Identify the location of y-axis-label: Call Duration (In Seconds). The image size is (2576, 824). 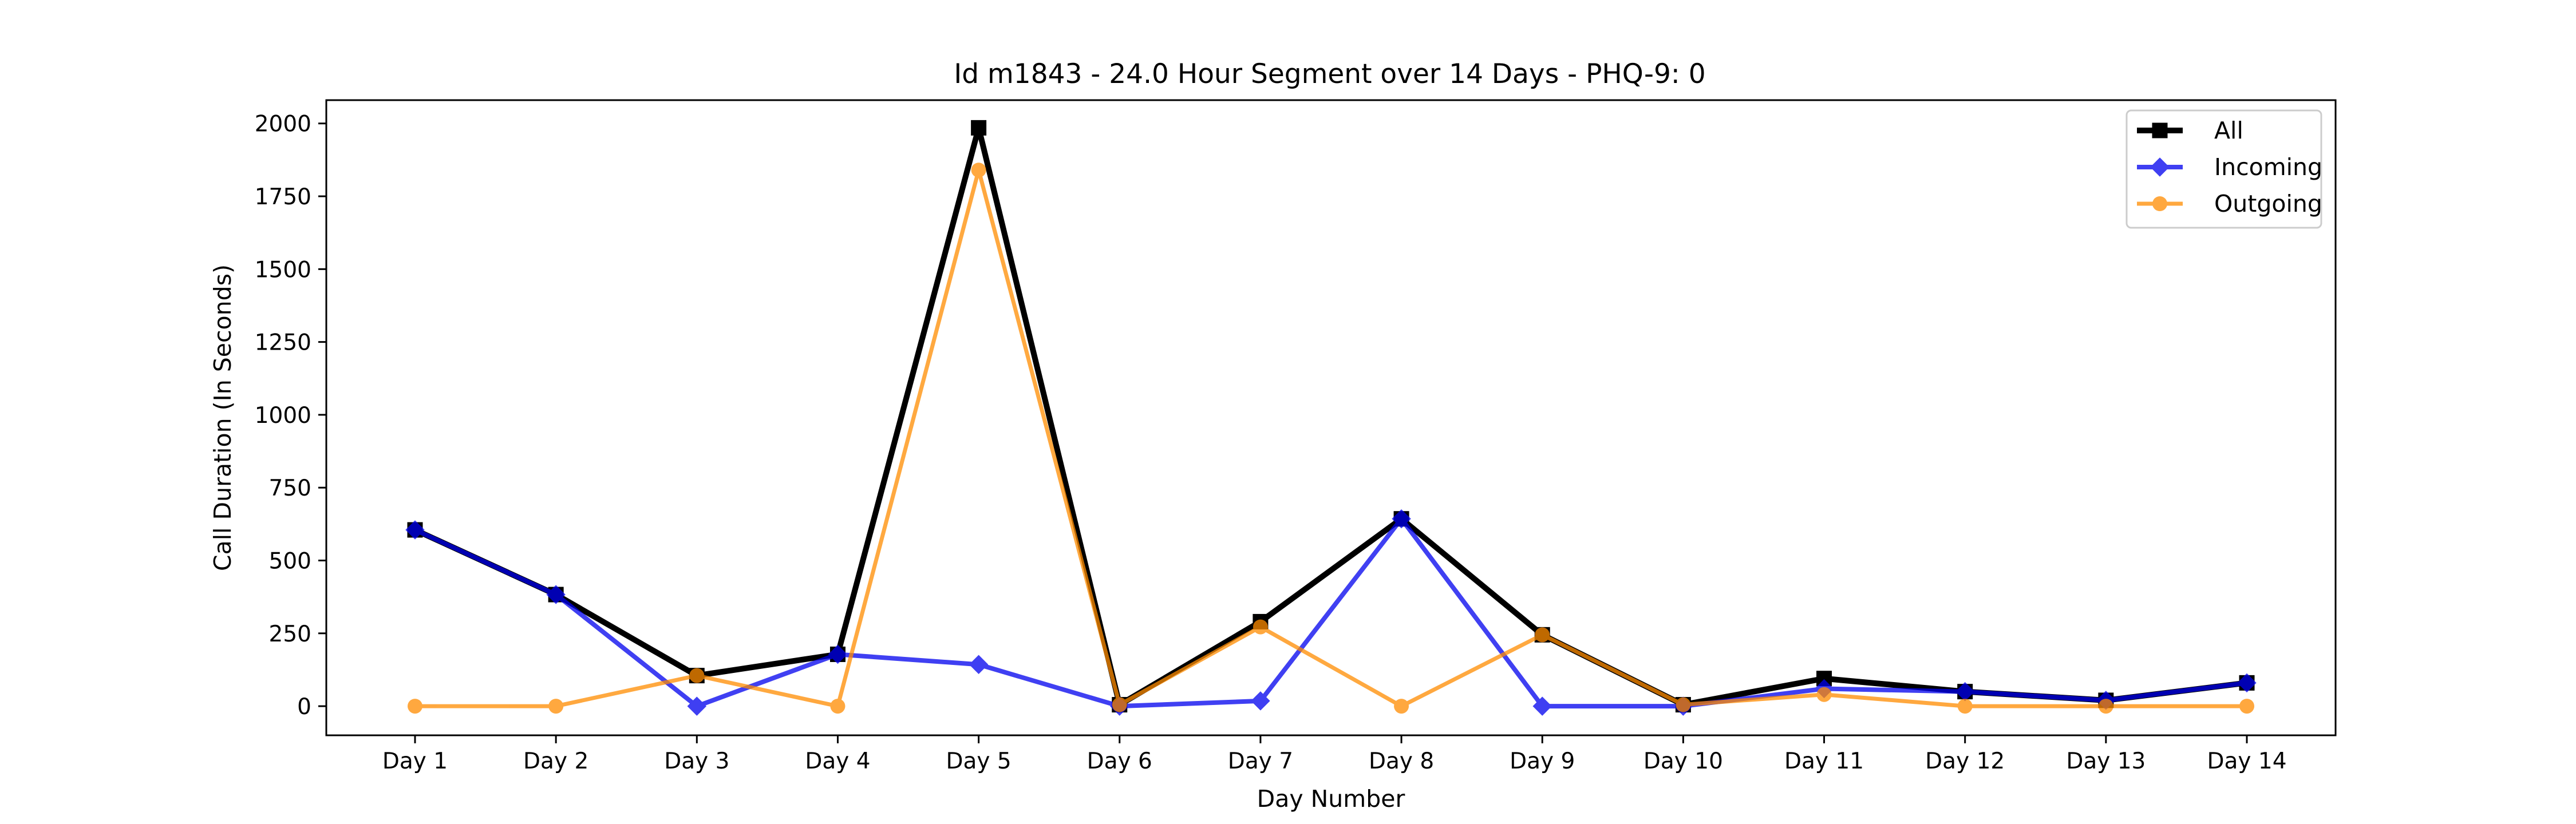
(222, 417).